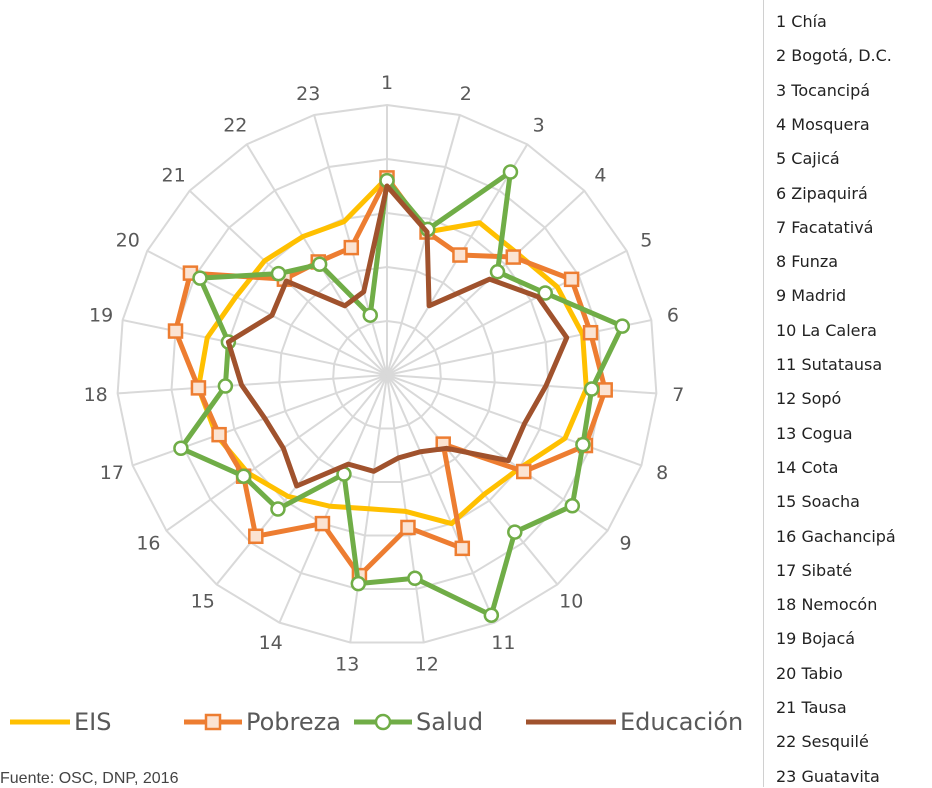 The height and width of the screenshot is (788, 932). Describe the element at coordinates (814, 433) in the screenshot. I see `municipality-legend-item: 13 Cogua` at that location.